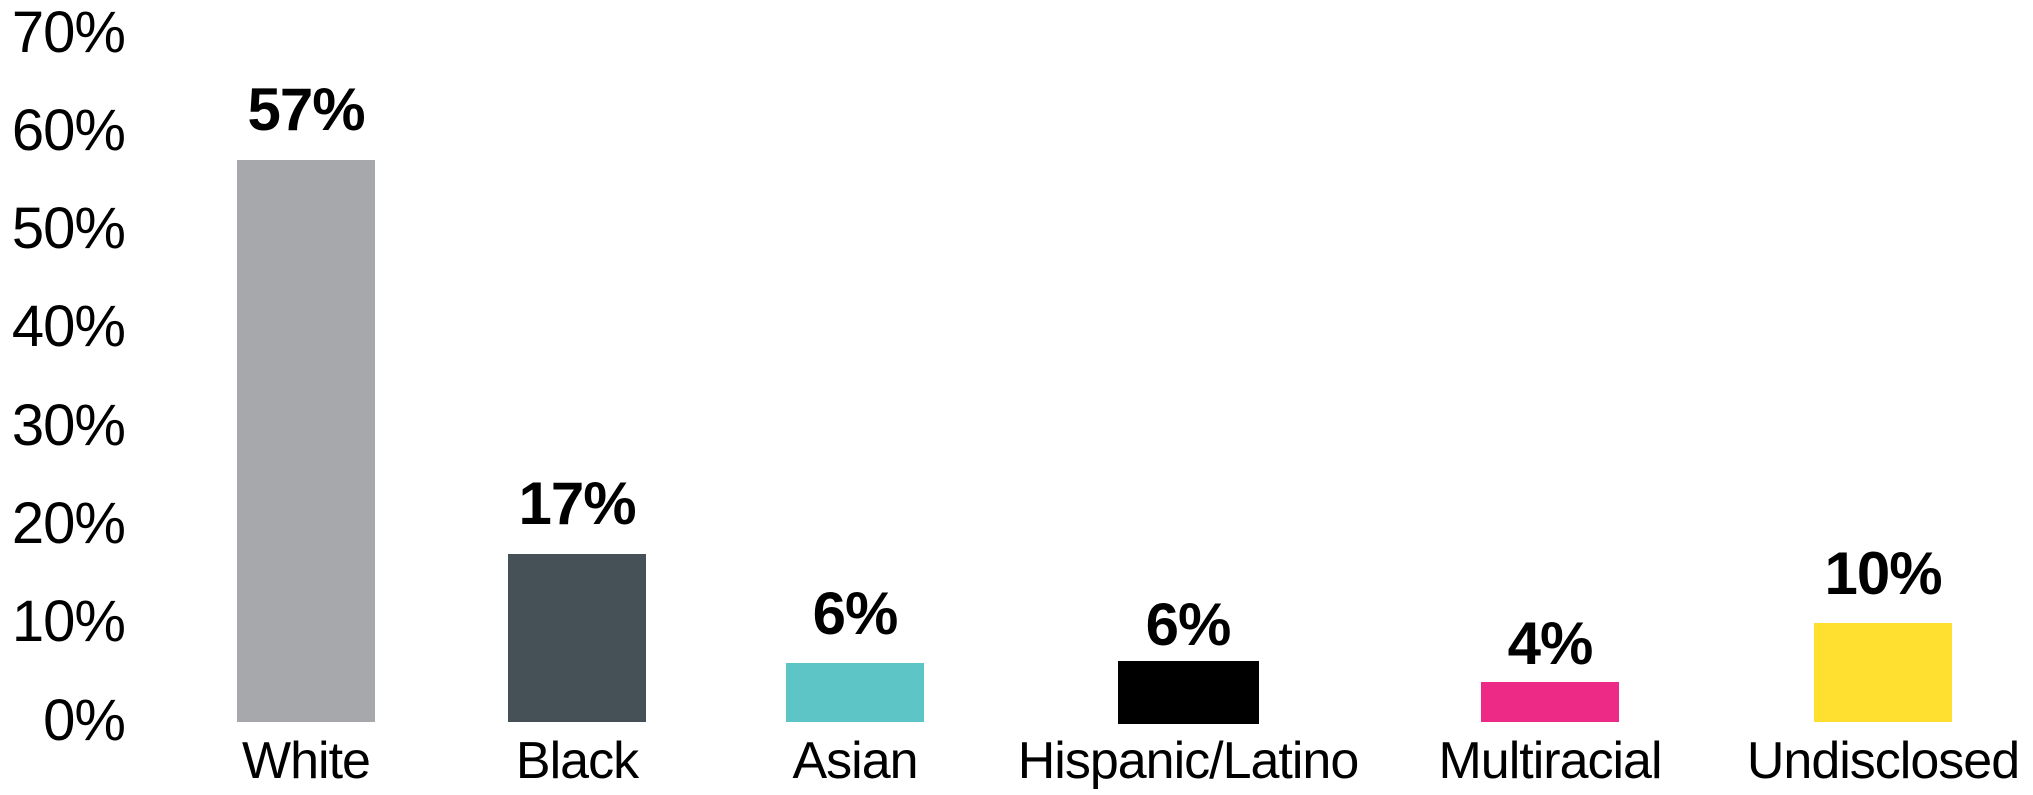 The image size is (2033, 795). What do you see at coordinates (68, 130) in the screenshot?
I see `y-tick-60: 60%` at bounding box center [68, 130].